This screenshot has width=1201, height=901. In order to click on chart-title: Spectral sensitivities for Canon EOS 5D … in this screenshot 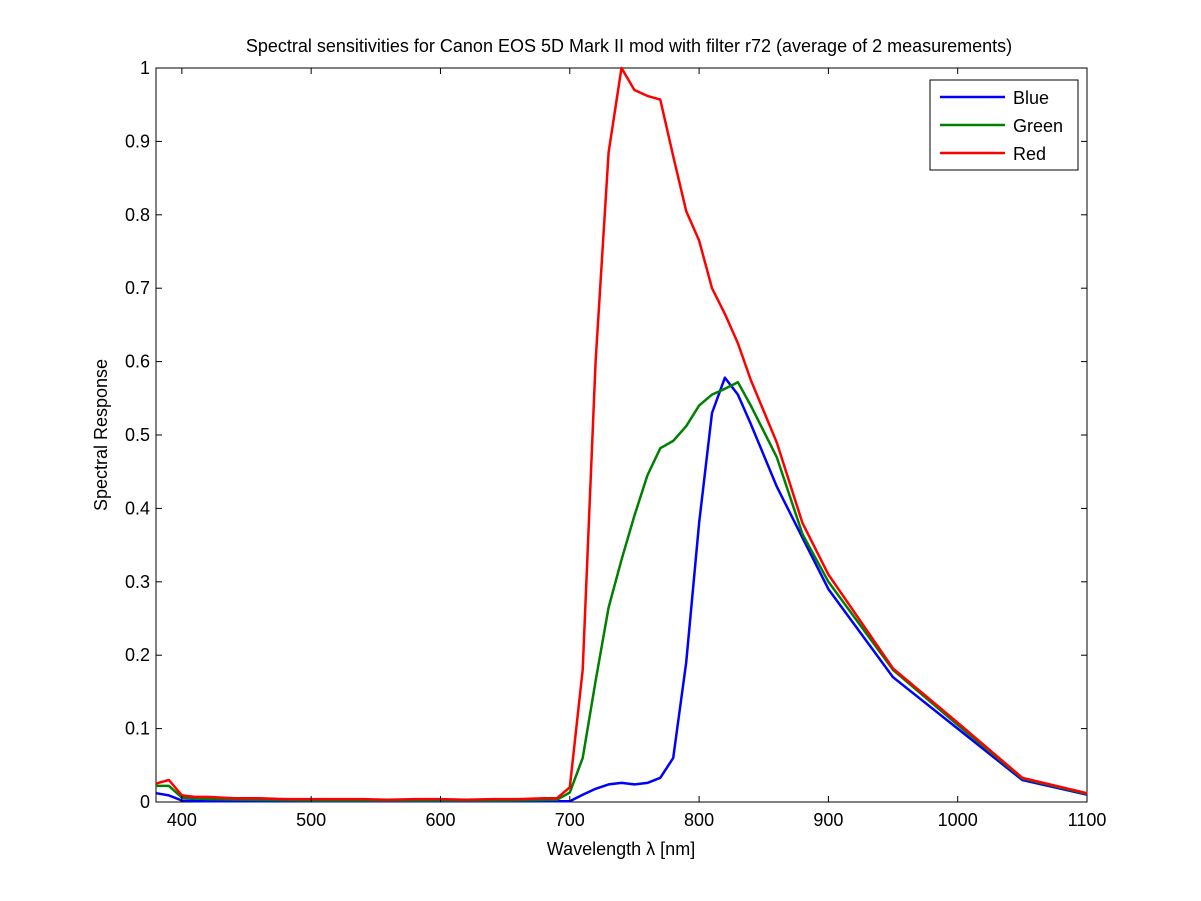, I will do `click(629, 46)`.